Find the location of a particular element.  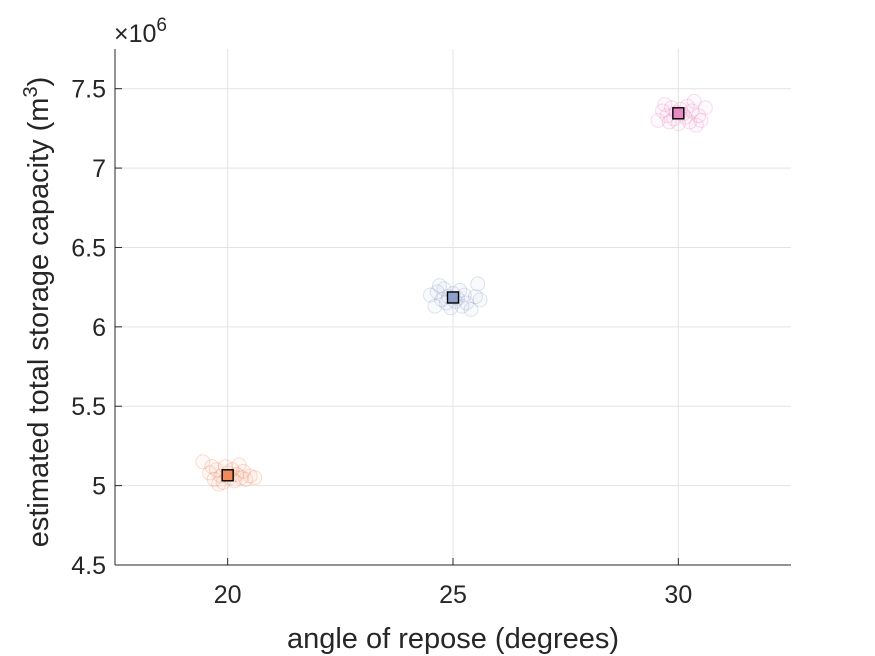

x-tick-label: 30 is located at coordinates (678, 595).